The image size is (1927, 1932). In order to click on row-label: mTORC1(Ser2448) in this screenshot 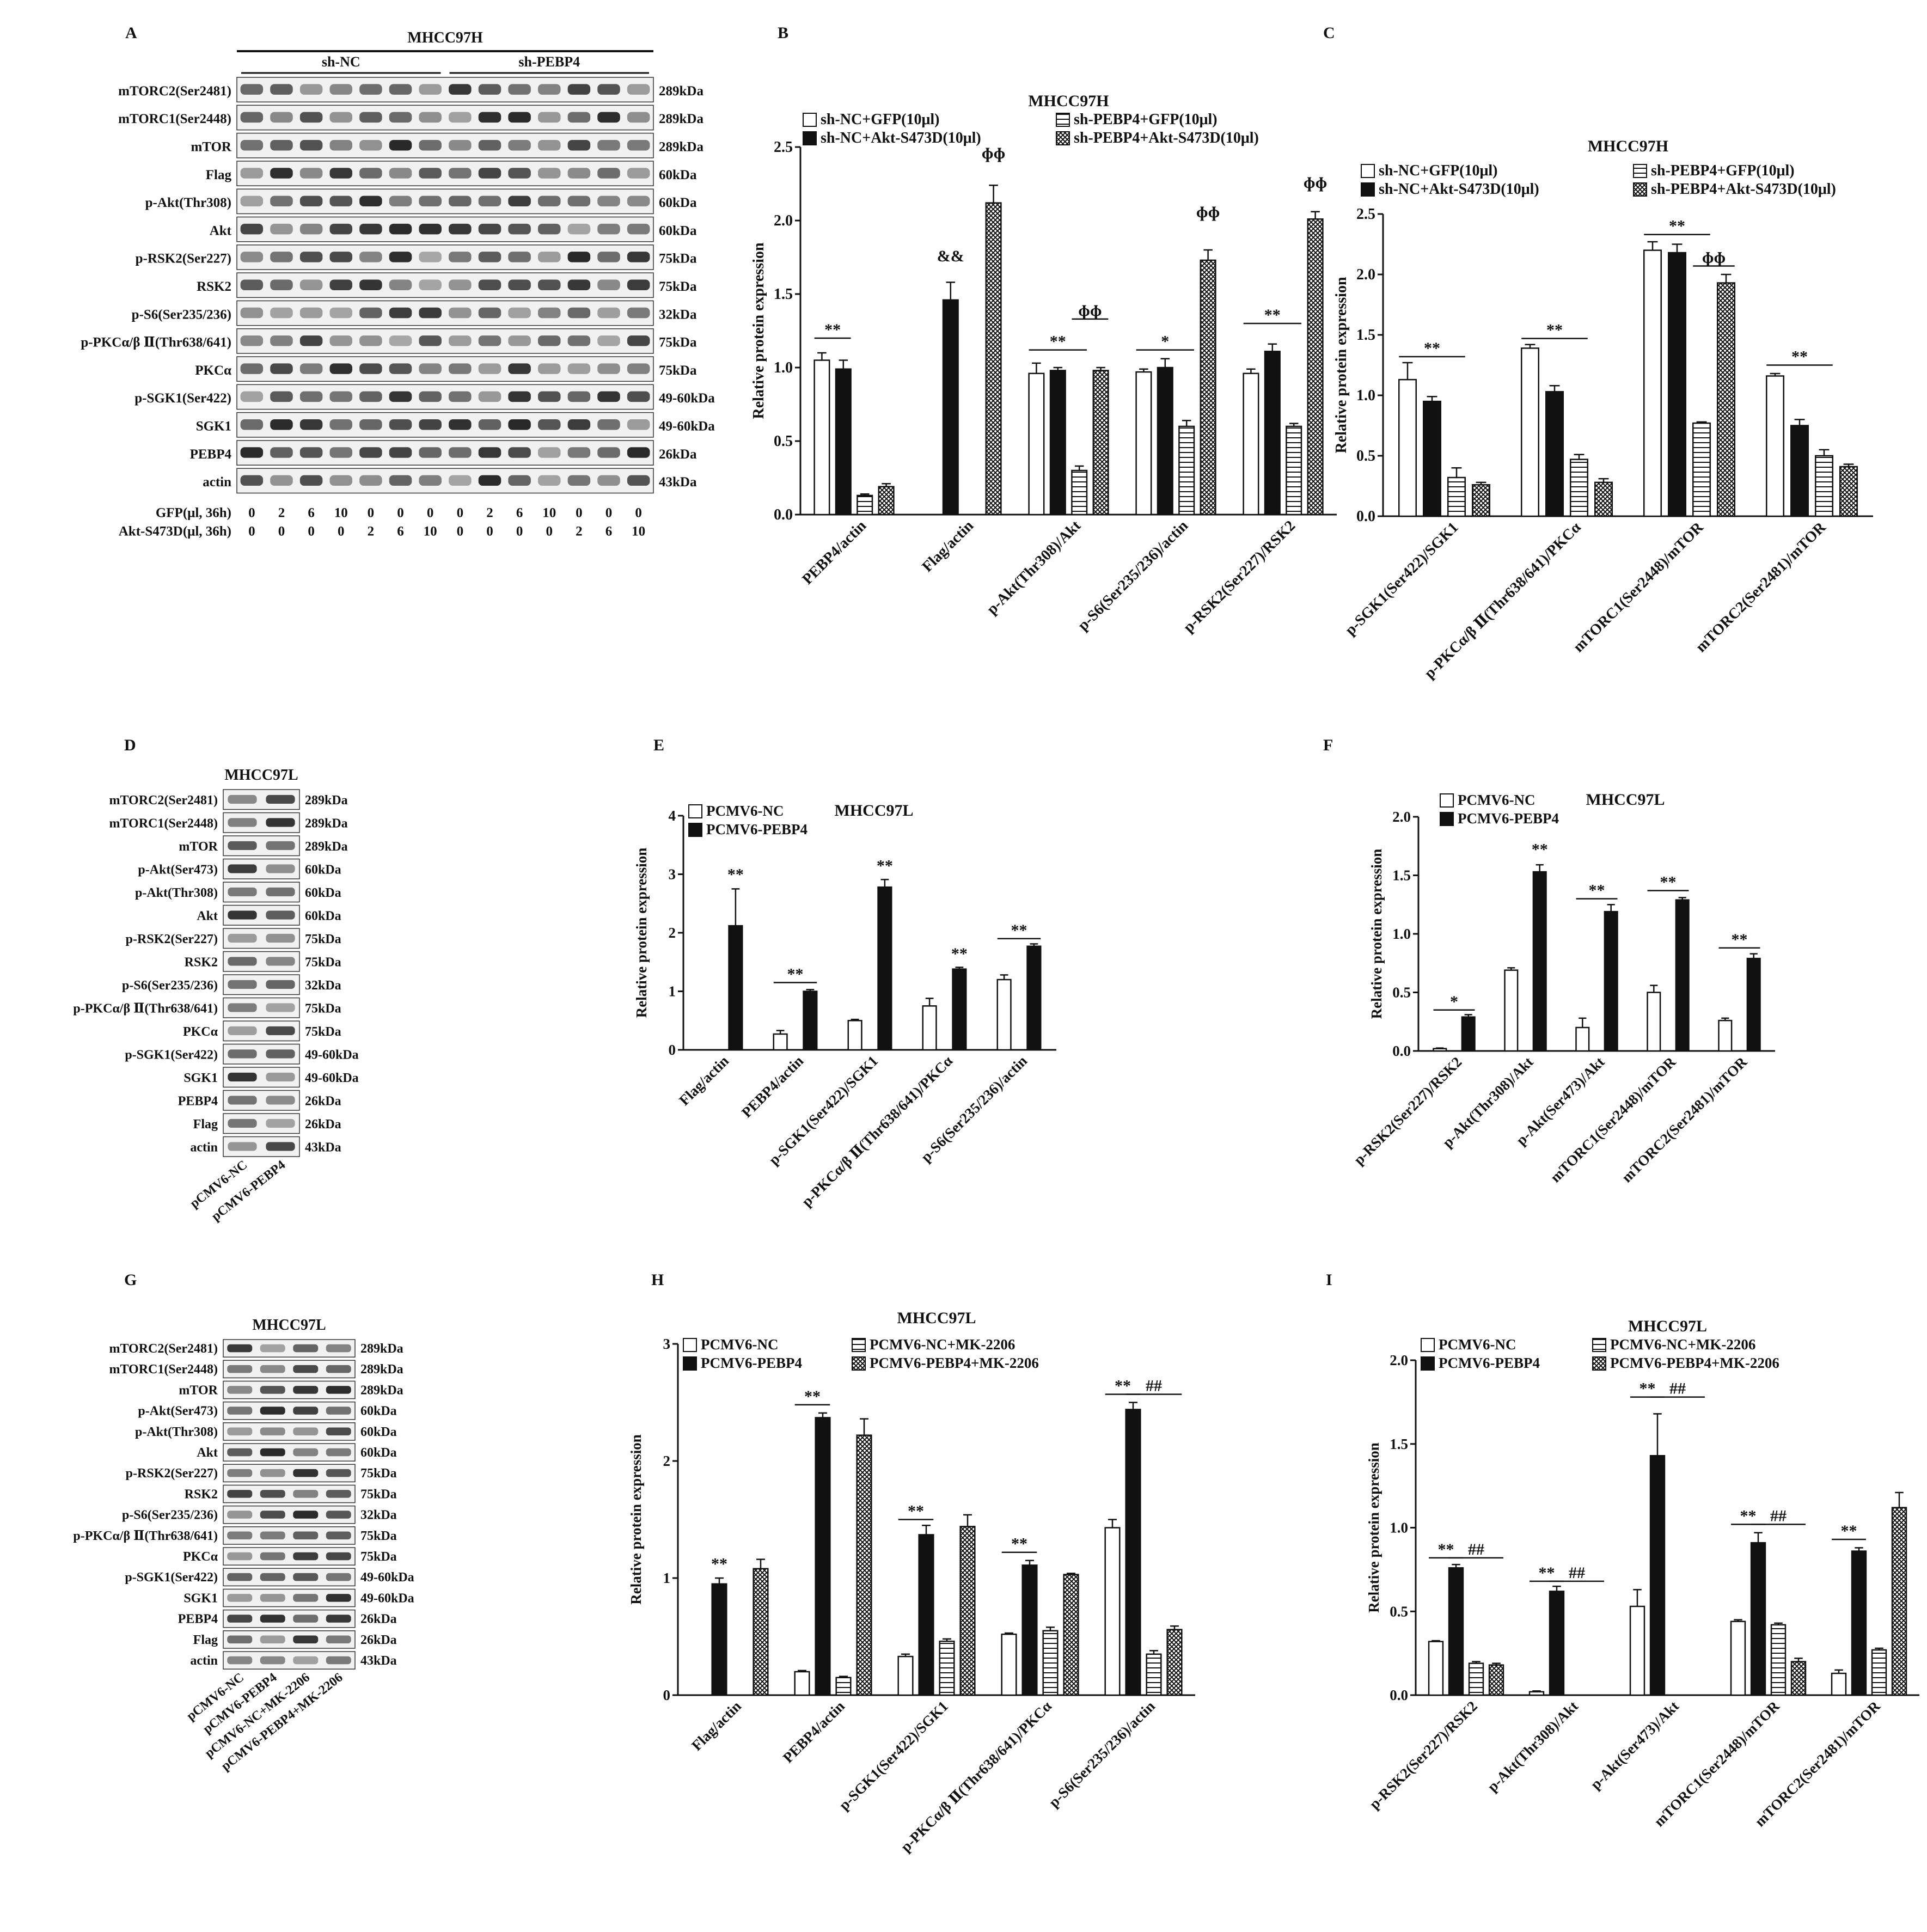, I will do `click(163, 1370)`.